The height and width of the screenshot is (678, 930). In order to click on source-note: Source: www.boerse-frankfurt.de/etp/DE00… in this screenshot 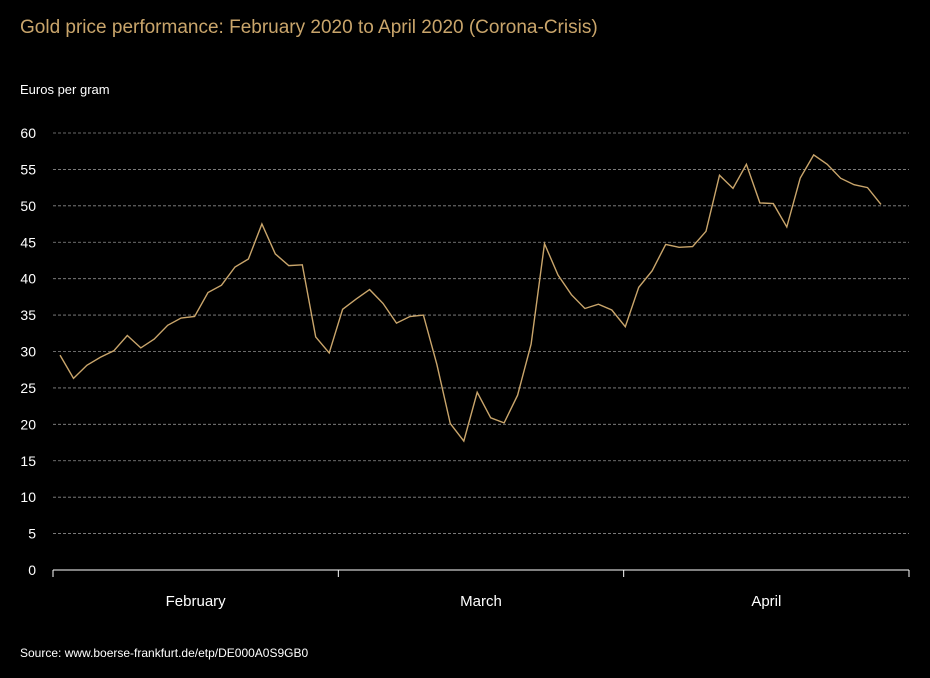, I will do `click(164, 653)`.